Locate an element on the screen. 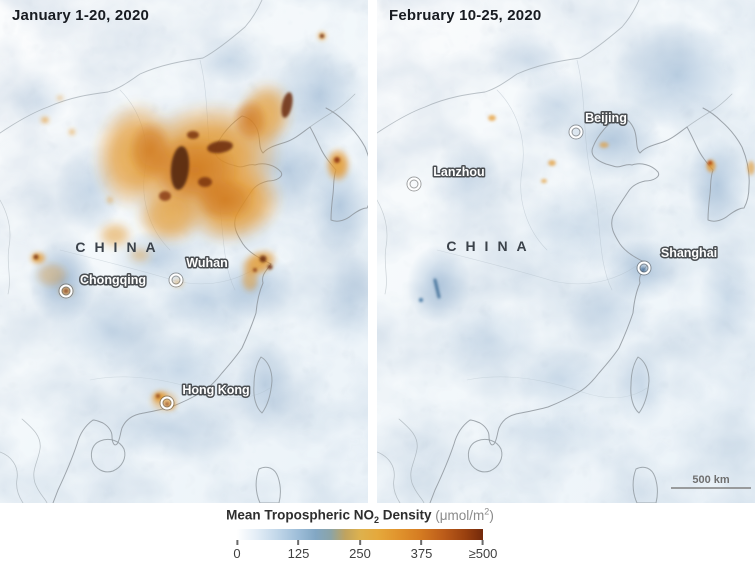 This screenshot has height=565, width=755. january-city-markers is located at coordinates (121, 341).